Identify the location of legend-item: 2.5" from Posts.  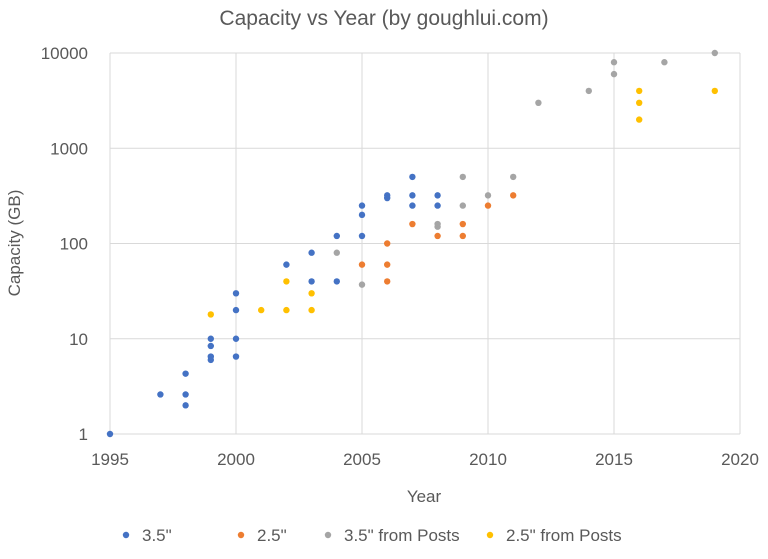
(554, 535).